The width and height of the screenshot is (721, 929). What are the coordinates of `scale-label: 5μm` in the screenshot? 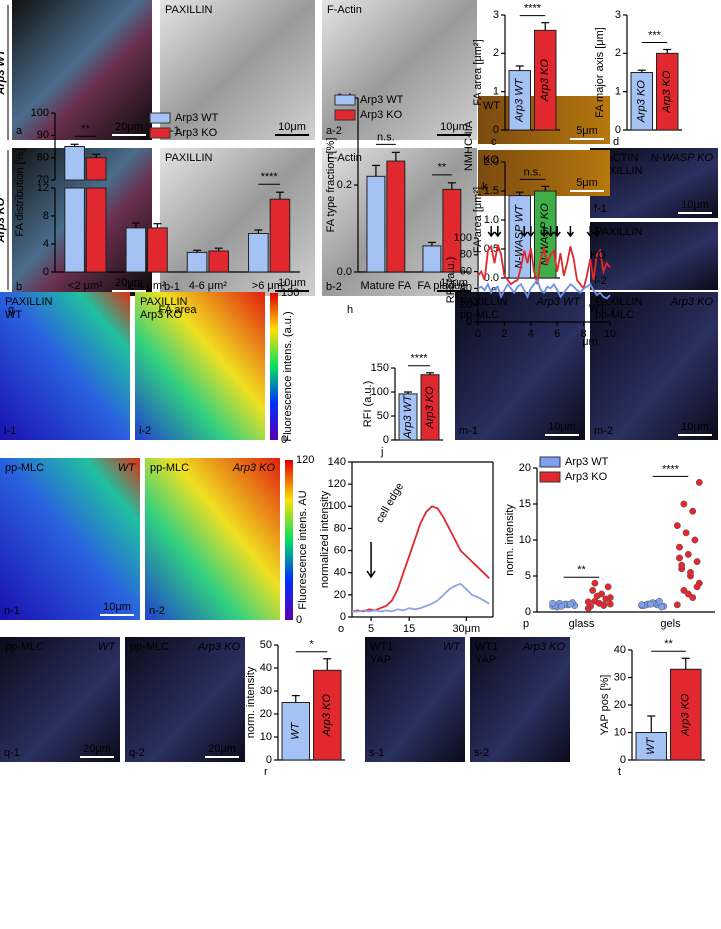 It's located at (587, 131).